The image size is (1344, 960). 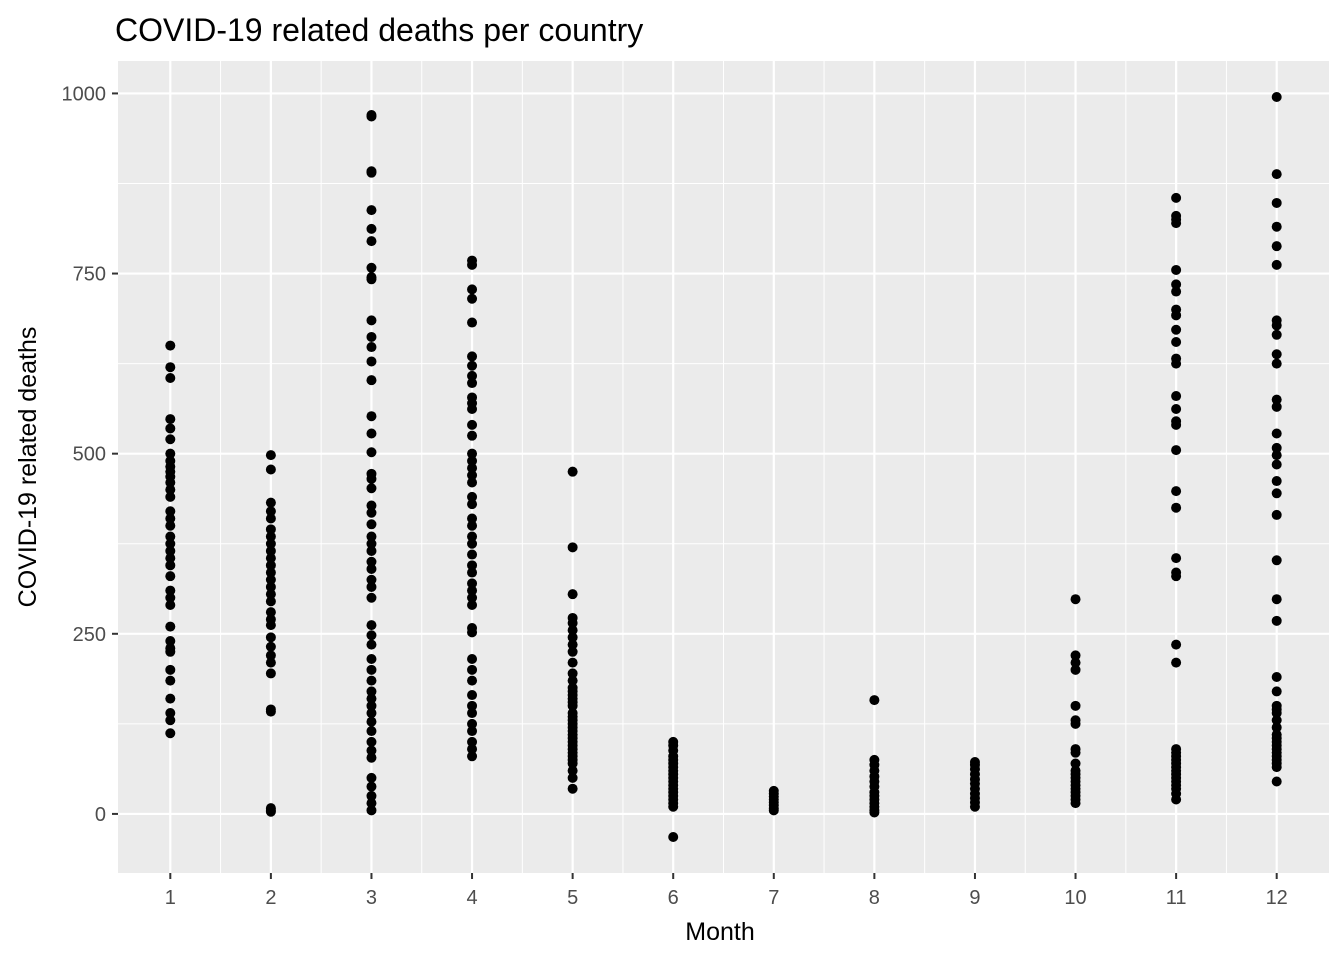 I want to click on x-tick-label: 8, so click(x=874, y=898).